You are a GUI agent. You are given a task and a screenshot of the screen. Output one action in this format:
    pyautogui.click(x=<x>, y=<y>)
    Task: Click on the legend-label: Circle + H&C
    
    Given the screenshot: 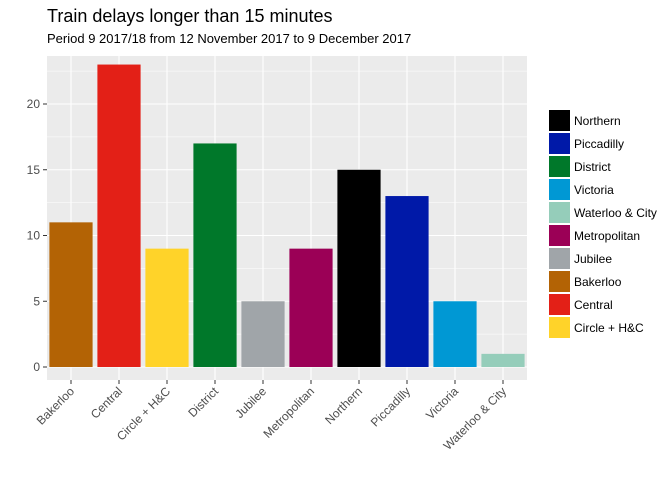 What is the action you would take?
    pyautogui.click(x=609, y=328)
    